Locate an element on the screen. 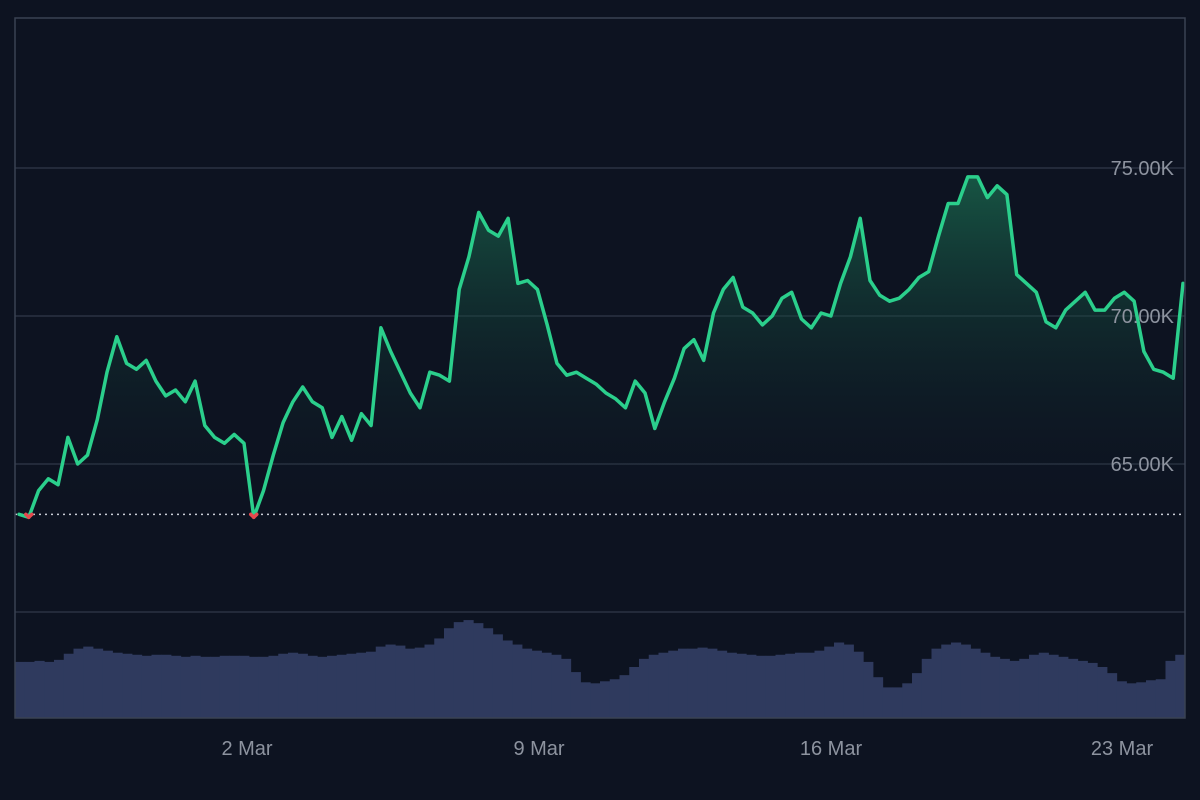 Image resolution: width=1200 pixels, height=800 pixels. y-tick-label: 65.00K is located at coordinates (1143, 465).